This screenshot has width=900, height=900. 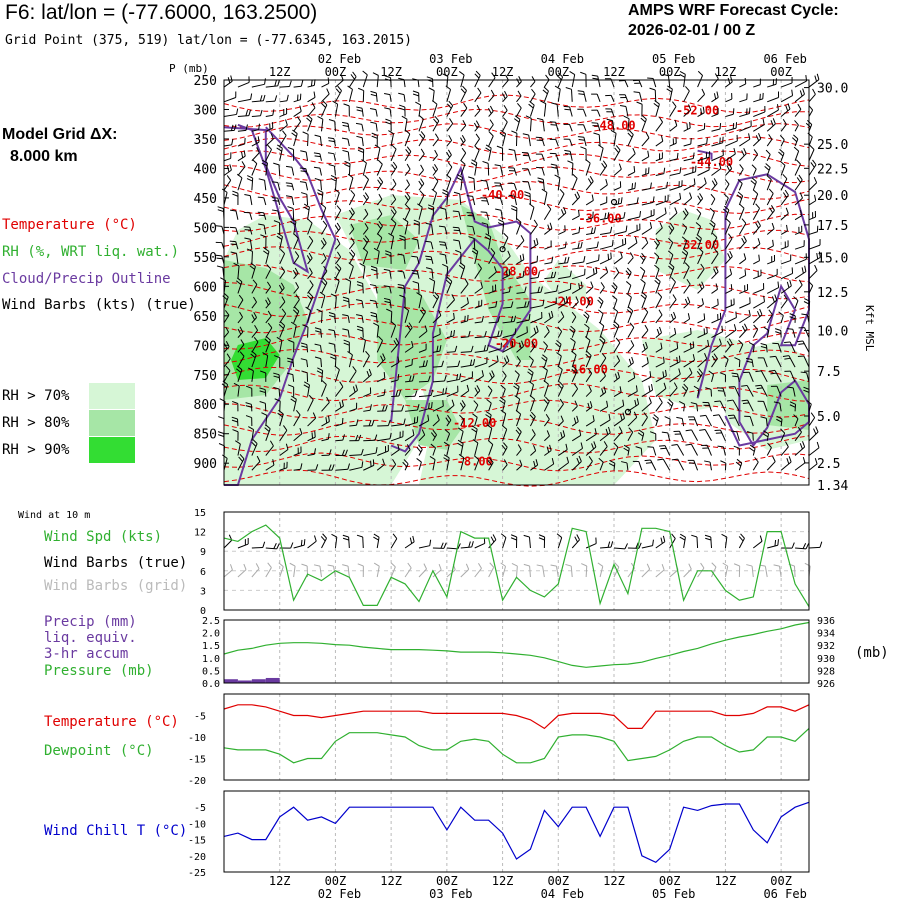 What do you see at coordinates (205, 464) in the screenshot?
I see `pressure-tick-label: 900` at bounding box center [205, 464].